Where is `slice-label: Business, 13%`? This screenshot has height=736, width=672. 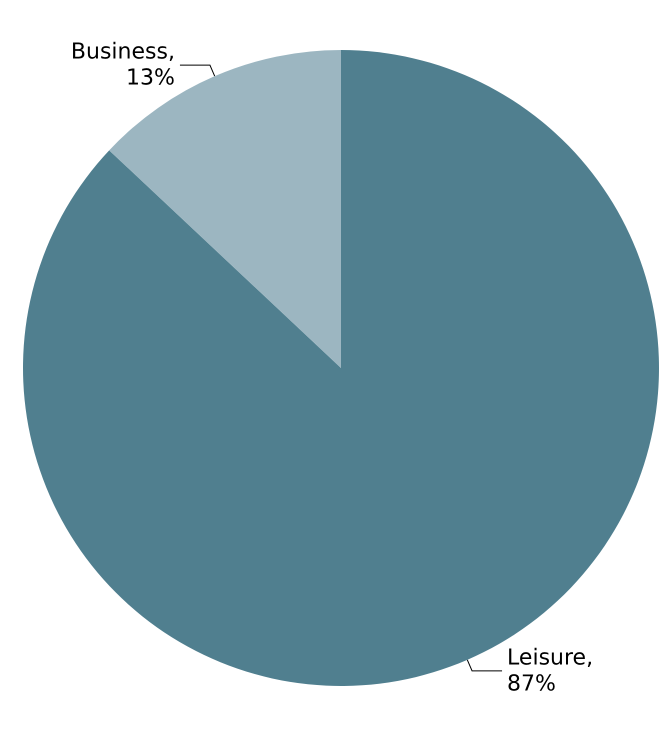 slice-label: Business, 13% is located at coordinates (122, 65).